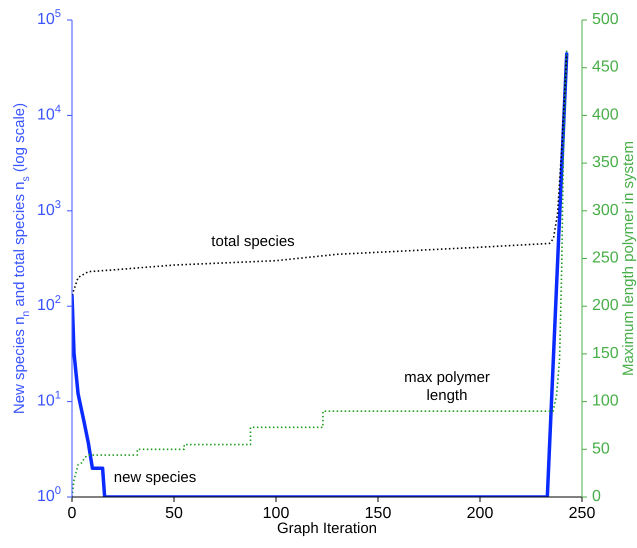 The width and height of the screenshot is (637, 548). Describe the element at coordinates (605, 353) in the screenshot. I see `y2-tick-label: 150` at that location.